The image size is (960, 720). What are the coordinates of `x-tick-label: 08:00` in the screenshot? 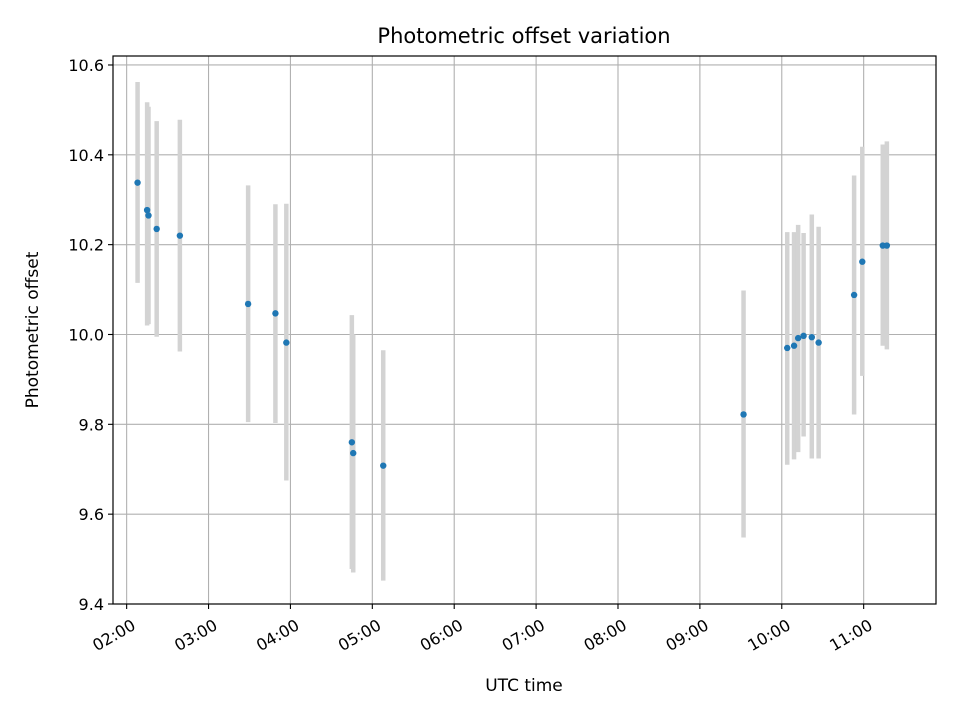 It's located at (605, 635).